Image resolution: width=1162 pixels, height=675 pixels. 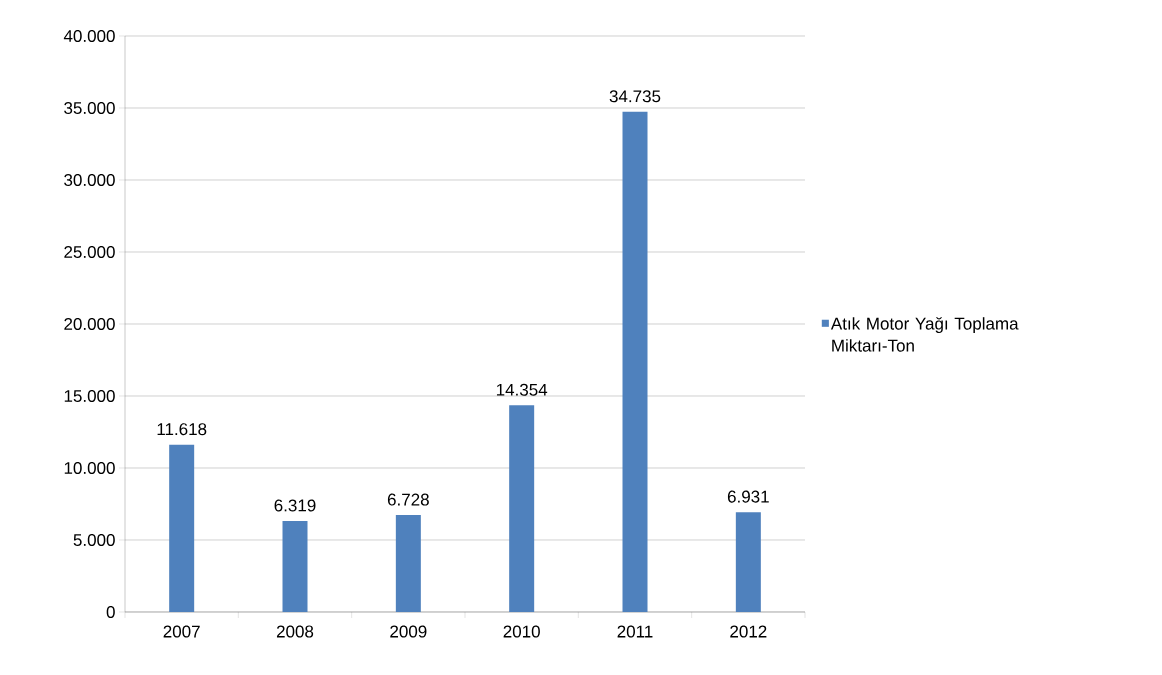 I want to click on y-tick-label: 15.000, so click(x=89, y=396).